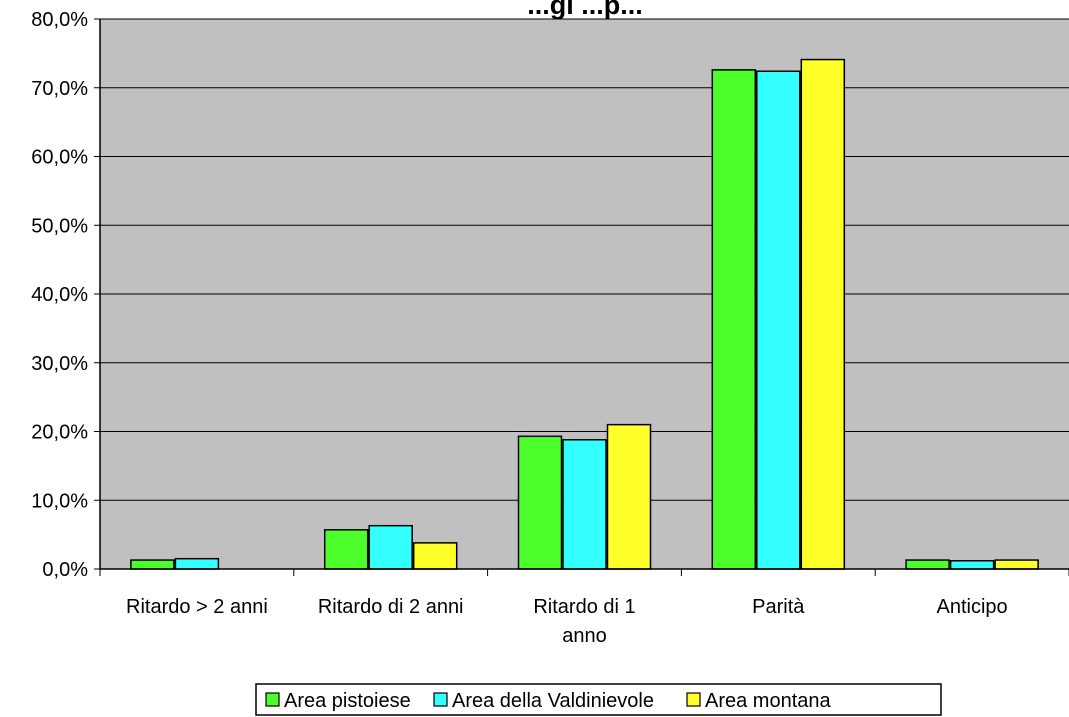 Image resolution: width=1069 pixels, height=717 pixels. I want to click on x-tick-label: Ritardo di 2 anni, so click(391, 607).